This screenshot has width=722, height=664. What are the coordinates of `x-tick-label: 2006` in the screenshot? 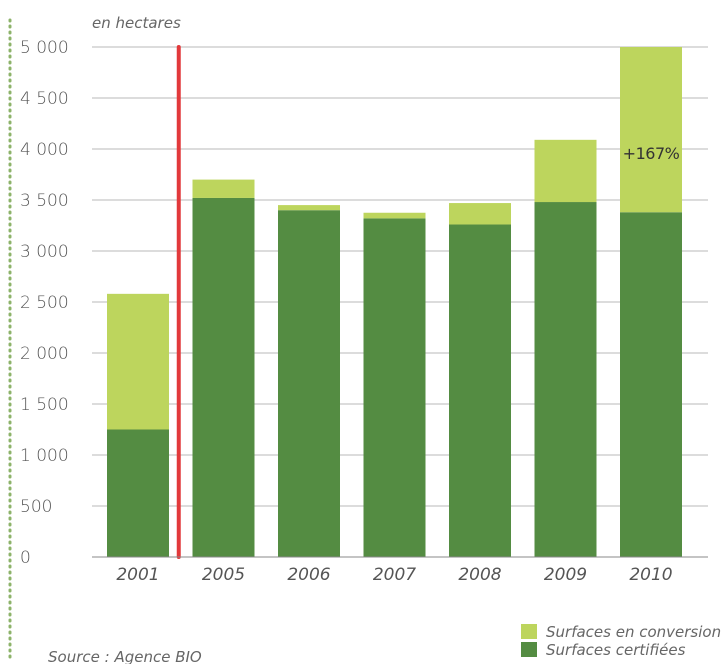 It's located at (308, 575).